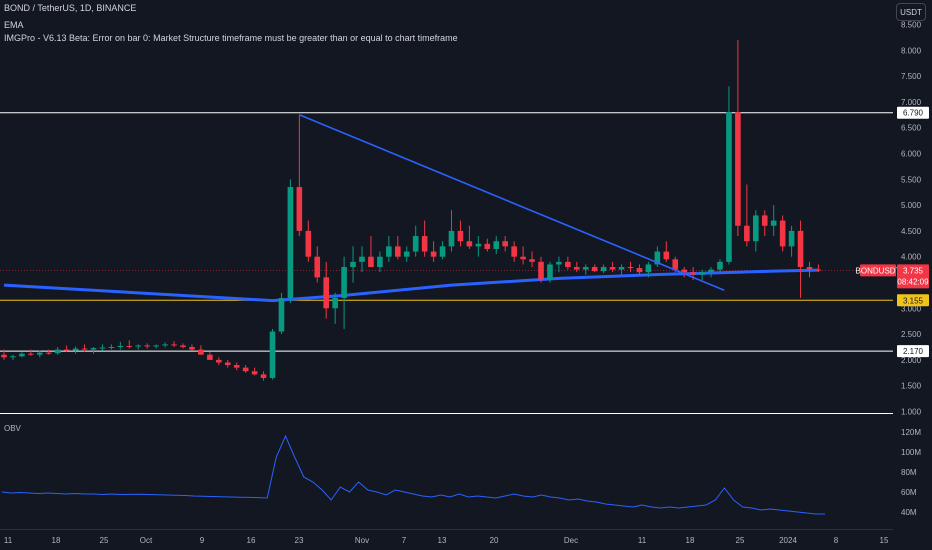 This screenshot has width=932, height=550. What do you see at coordinates (299, 540) in the screenshot?
I see `time-axis-tick: 23` at bounding box center [299, 540].